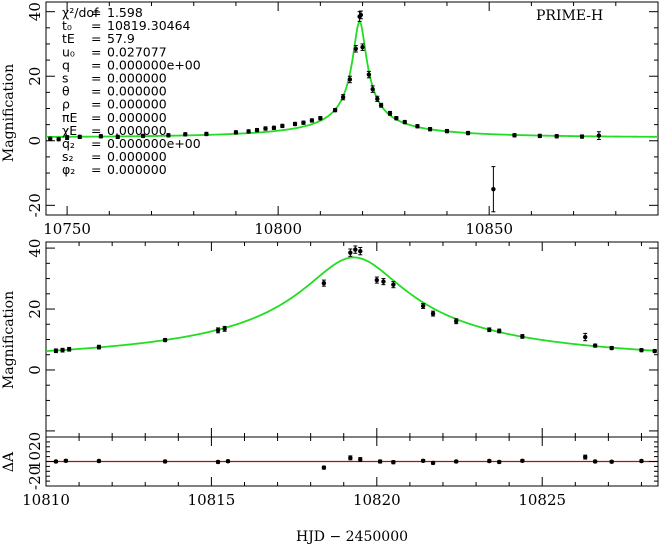 The image size is (659, 546). What do you see at coordinates (9, 340) in the screenshot?
I see `y-axis-label-zoom: Magnification` at bounding box center [9, 340].